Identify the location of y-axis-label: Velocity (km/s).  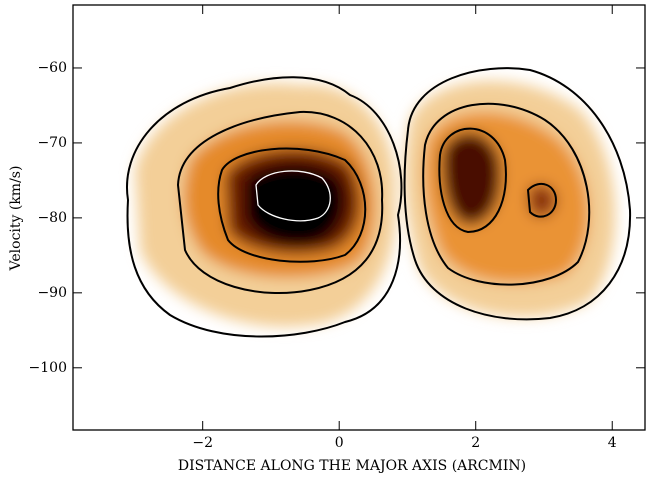
(16, 219).